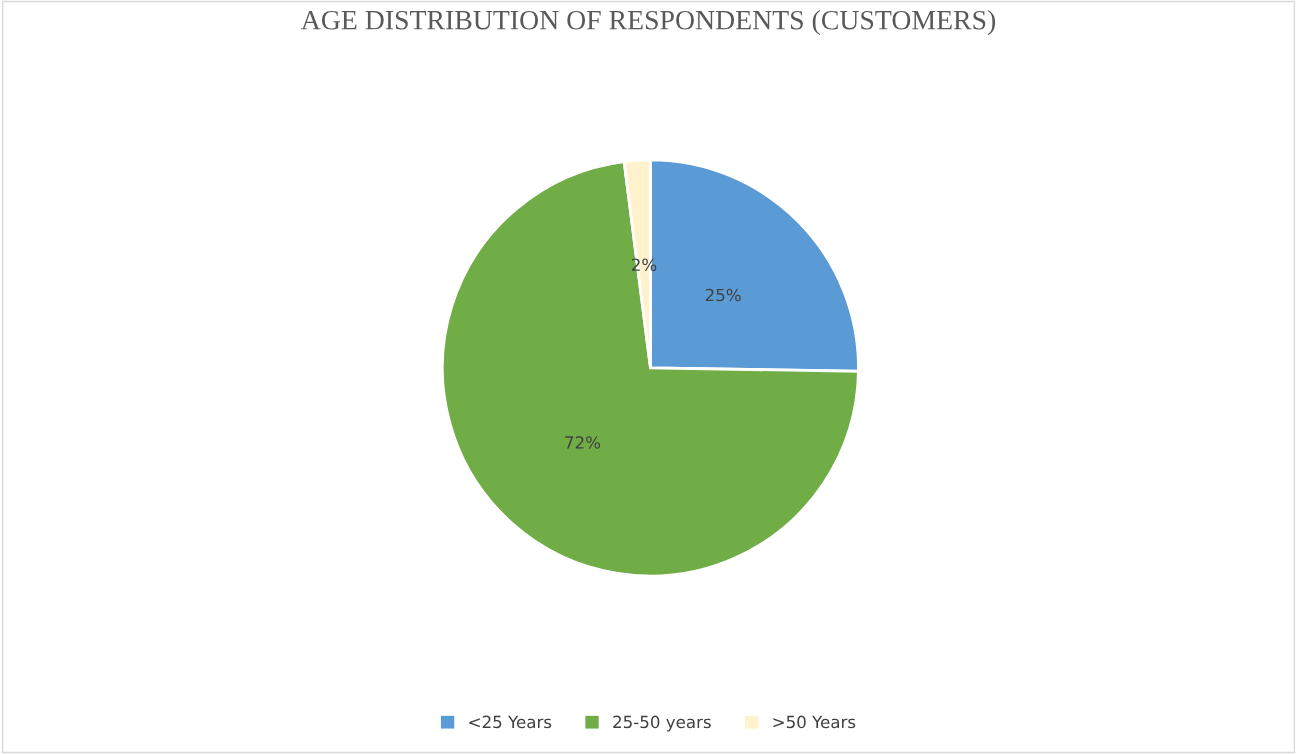  What do you see at coordinates (583, 442) in the screenshot?
I see `data-label: 72%` at bounding box center [583, 442].